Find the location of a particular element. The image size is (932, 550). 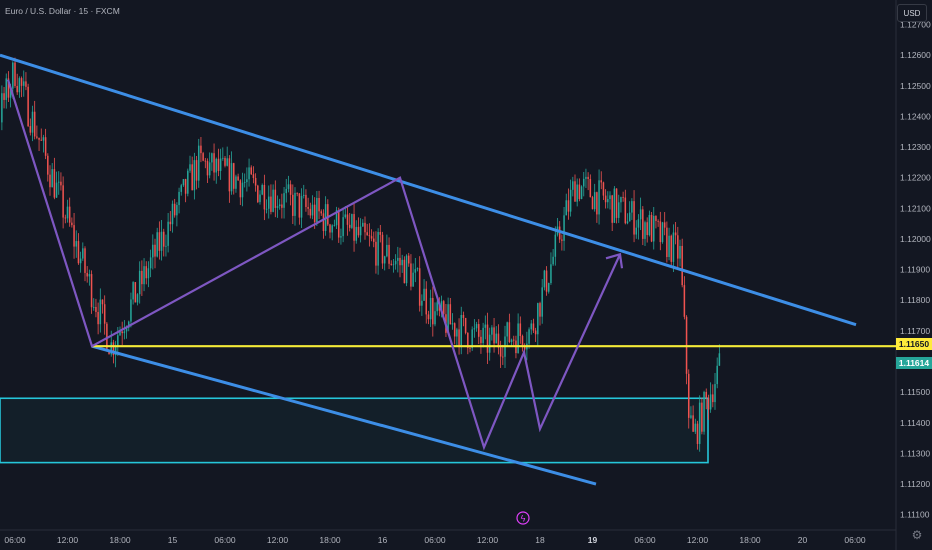

x-tick-label: 16 is located at coordinates (383, 540).